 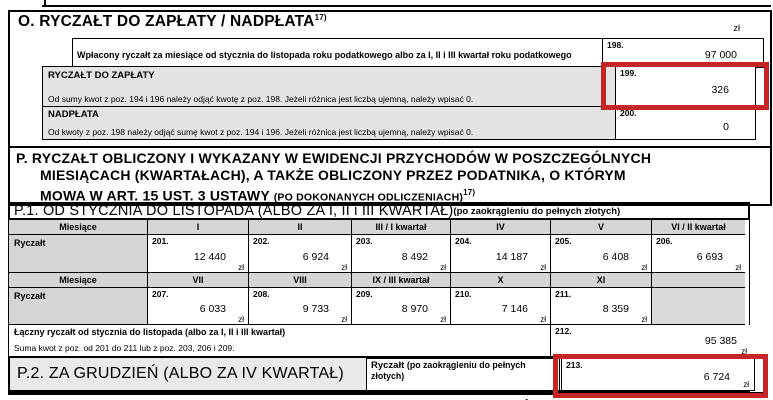 What do you see at coordinates (261, 294) in the screenshot?
I see `field-208-number: 208.` at bounding box center [261, 294].